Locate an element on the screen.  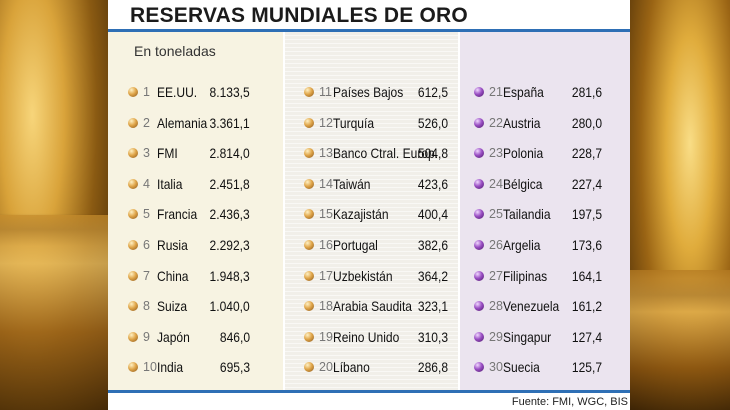
reserve-value: 286,8 is located at coordinates (432, 367).